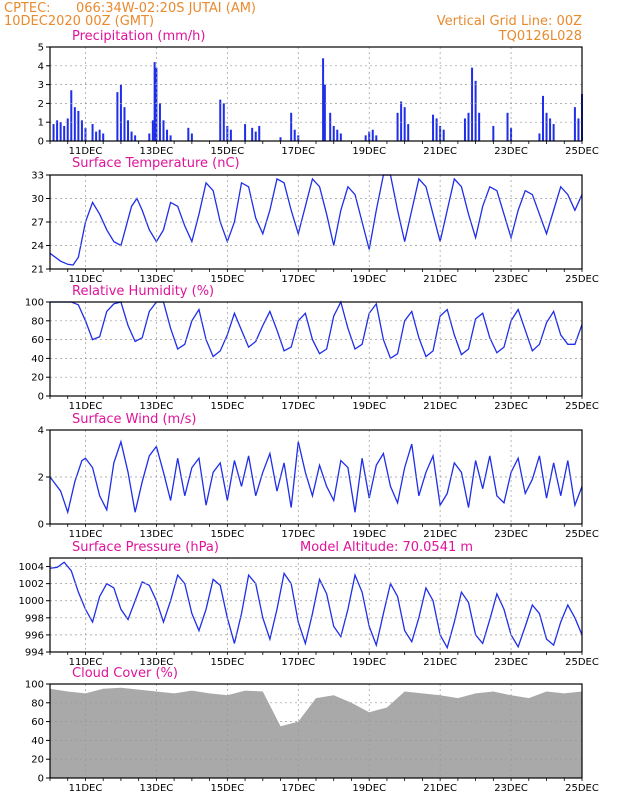 The image size is (618, 800). Describe the element at coordinates (540, 36) in the screenshot. I see `header-run-id: TQ0126L028` at that location.